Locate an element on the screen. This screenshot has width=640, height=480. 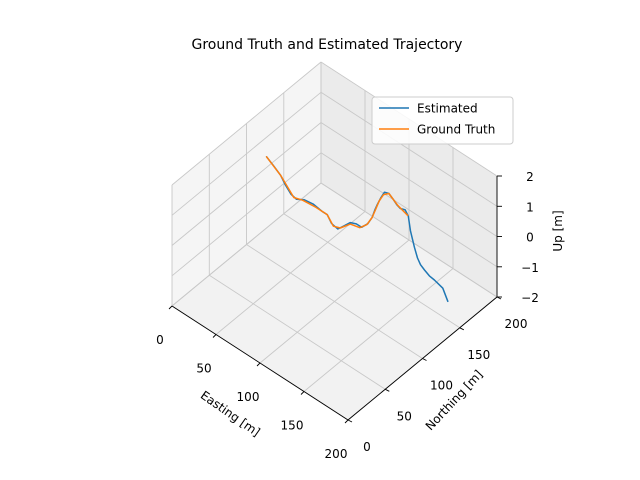
chart-title: Ground Truth and Estimated Trajectory is located at coordinates (327, 45).